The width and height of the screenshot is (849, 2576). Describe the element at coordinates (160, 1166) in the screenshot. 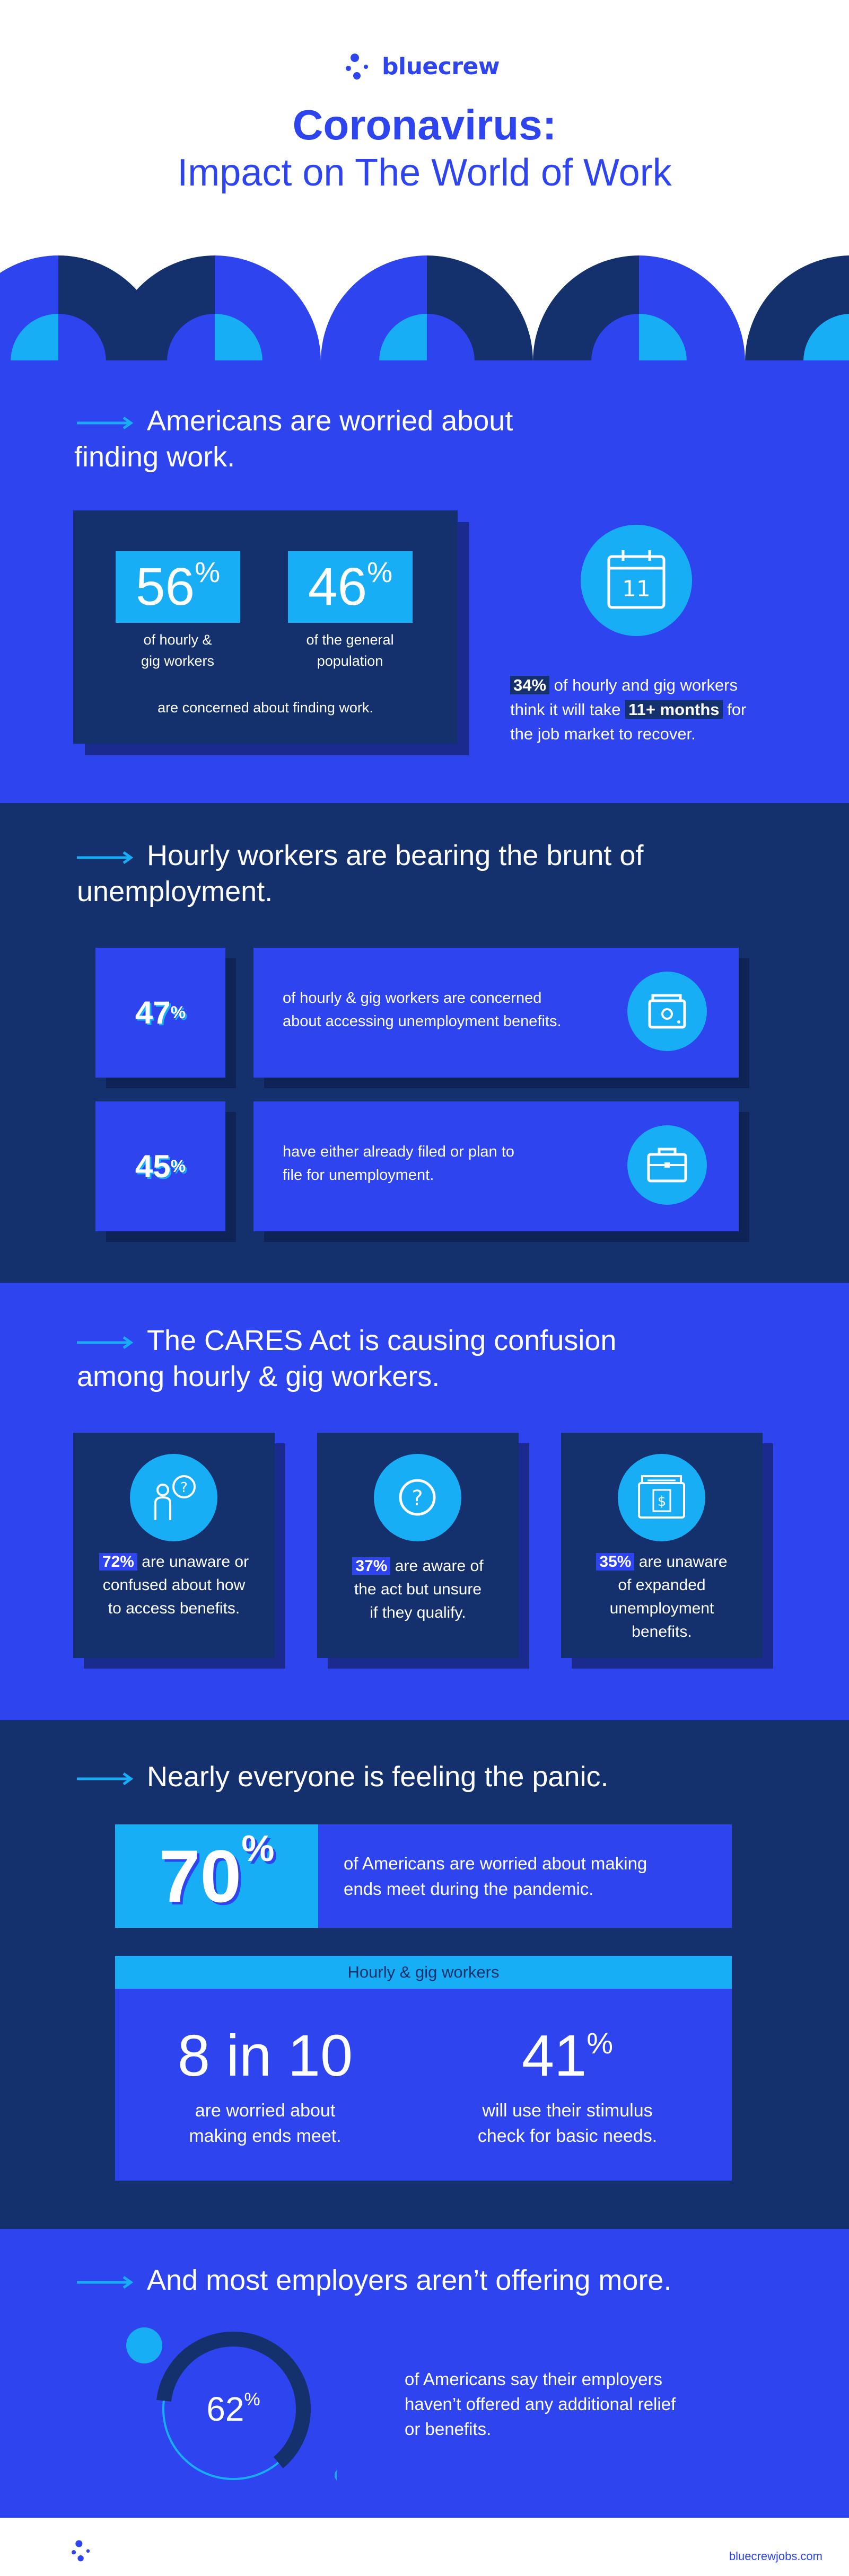

I see `stat-45: 45%` at that location.